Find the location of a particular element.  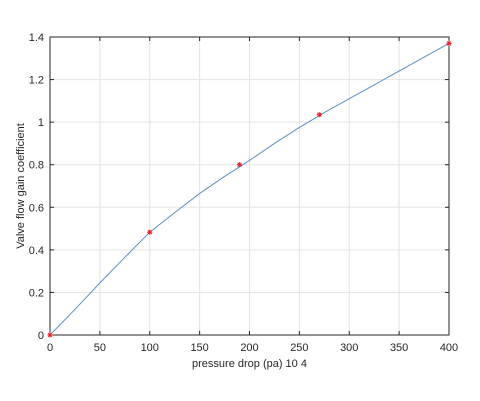

x-tick-labels: 0 50 100 150 200 250 300 350 400 is located at coordinates (252, 348).